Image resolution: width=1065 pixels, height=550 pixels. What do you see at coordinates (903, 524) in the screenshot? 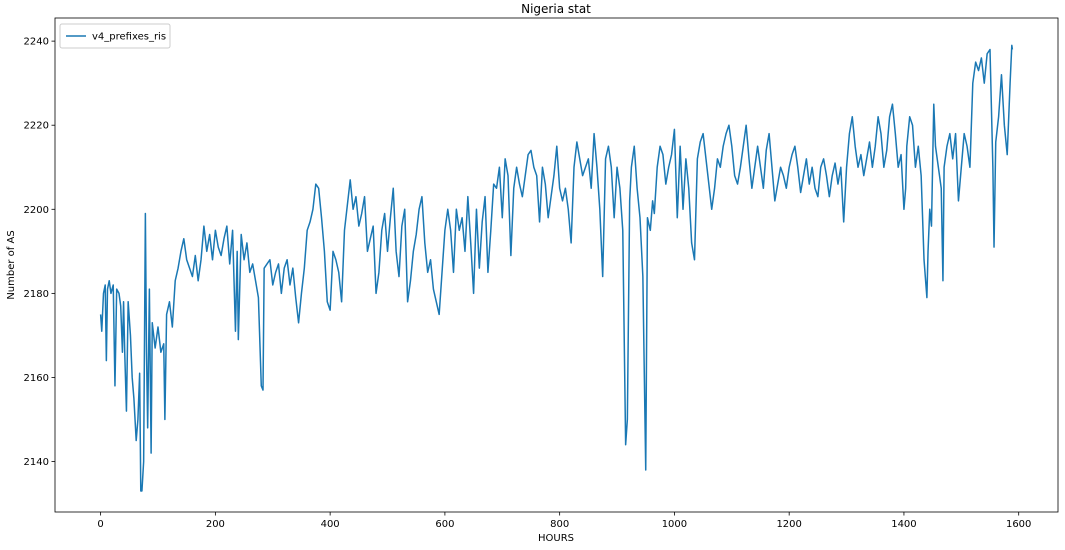
I see `x-tick-label: 1400` at bounding box center [903, 524].